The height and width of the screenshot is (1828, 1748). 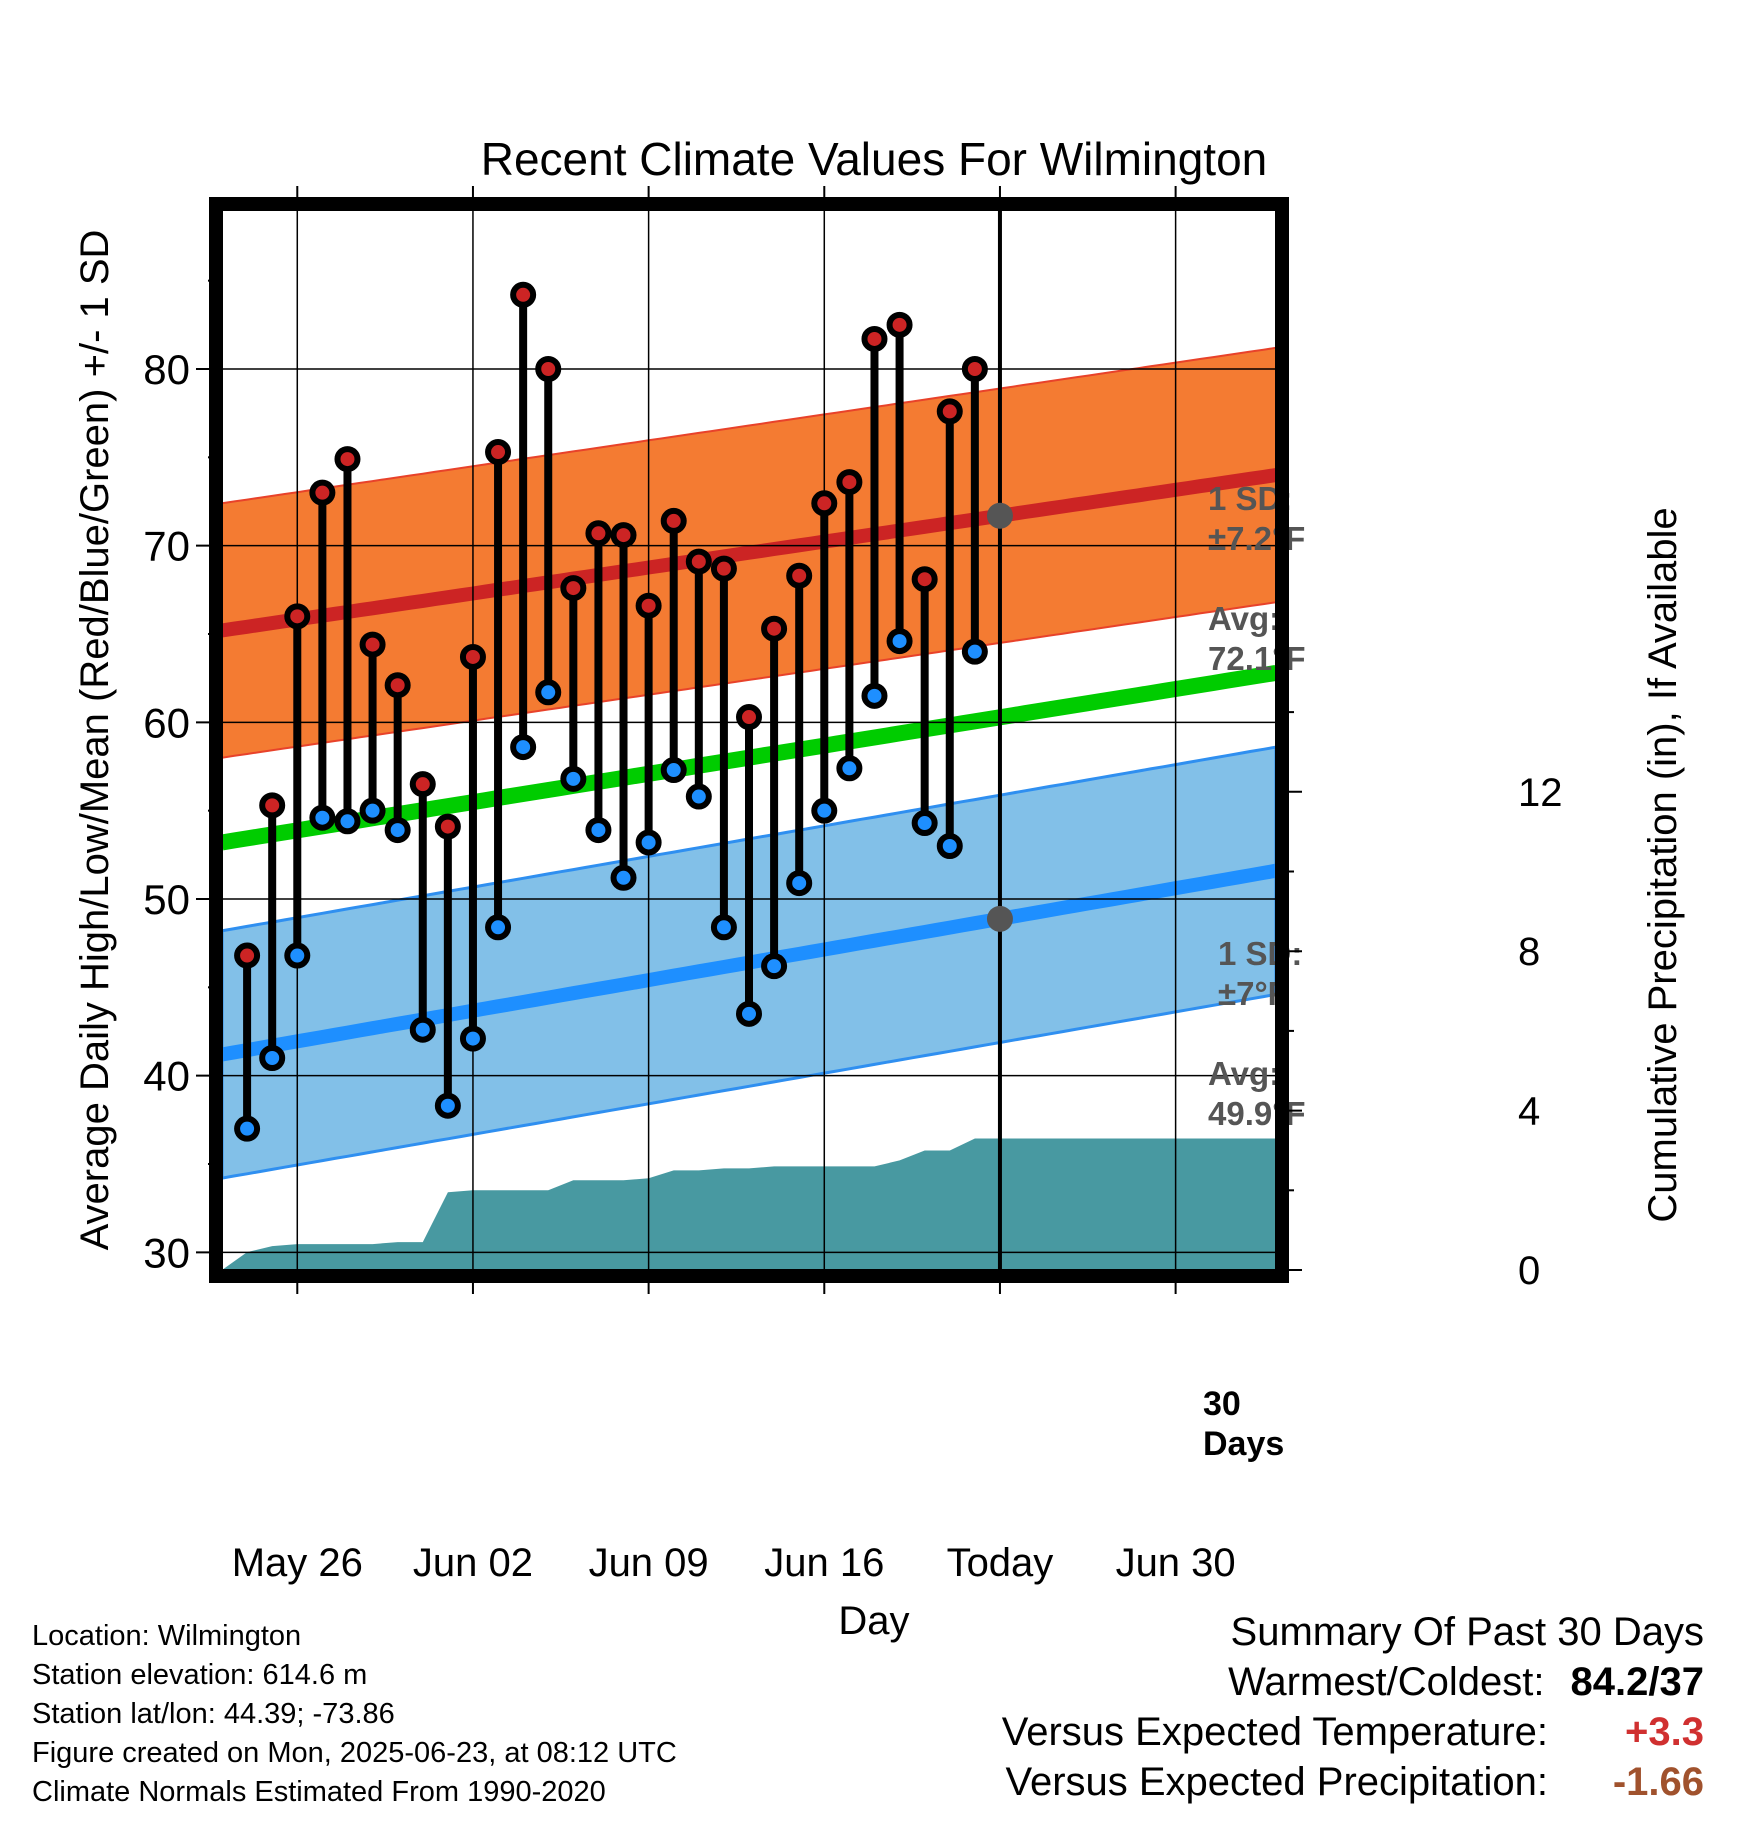 What do you see at coordinates (319, 1792) in the screenshot?
I see `normals-text: Climate Normals Estimated From 1990-2020` at bounding box center [319, 1792].